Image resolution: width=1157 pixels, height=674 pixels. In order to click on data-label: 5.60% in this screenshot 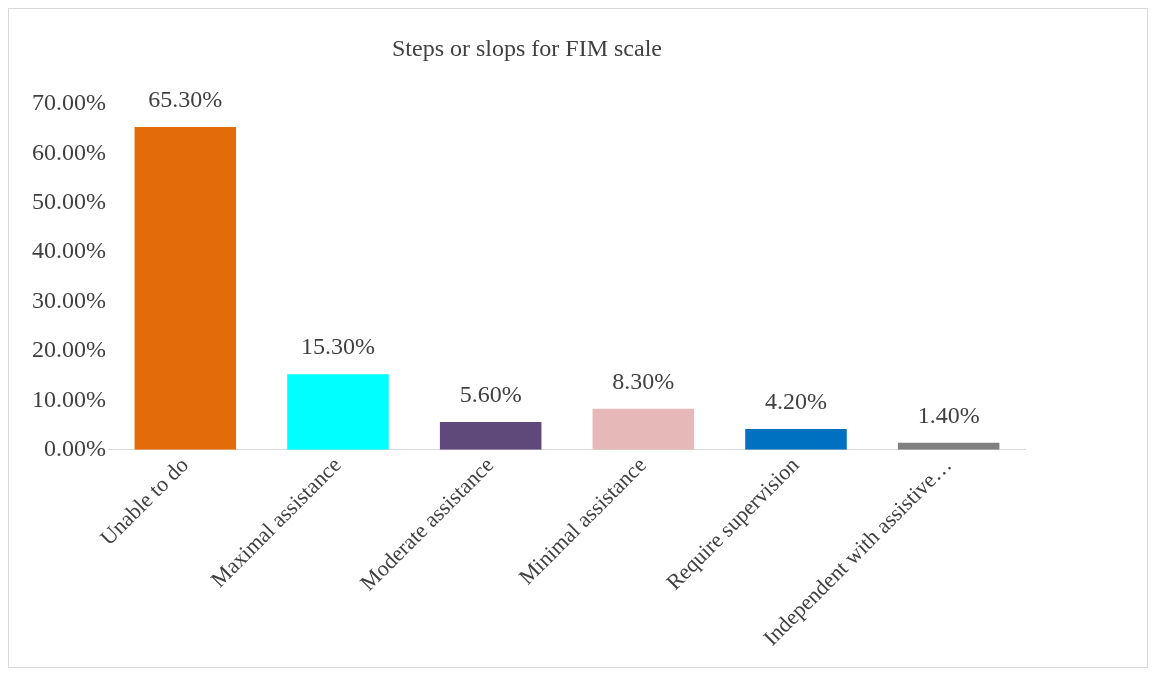, I will do `click(490, 394)`.